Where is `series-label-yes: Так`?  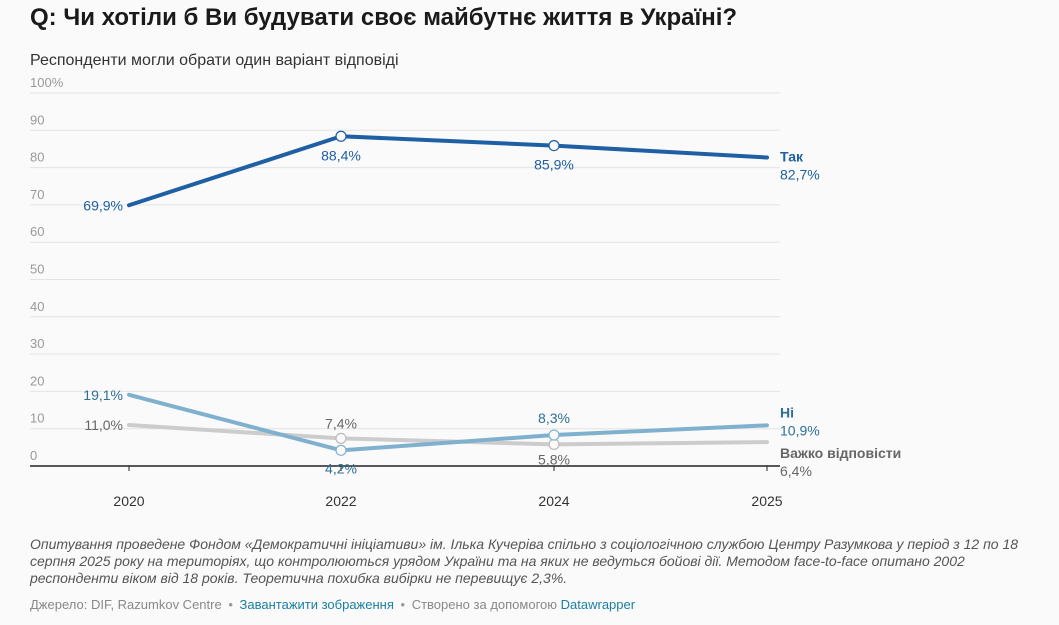 series-label-yes: Так is located at coordinates (792, 157).